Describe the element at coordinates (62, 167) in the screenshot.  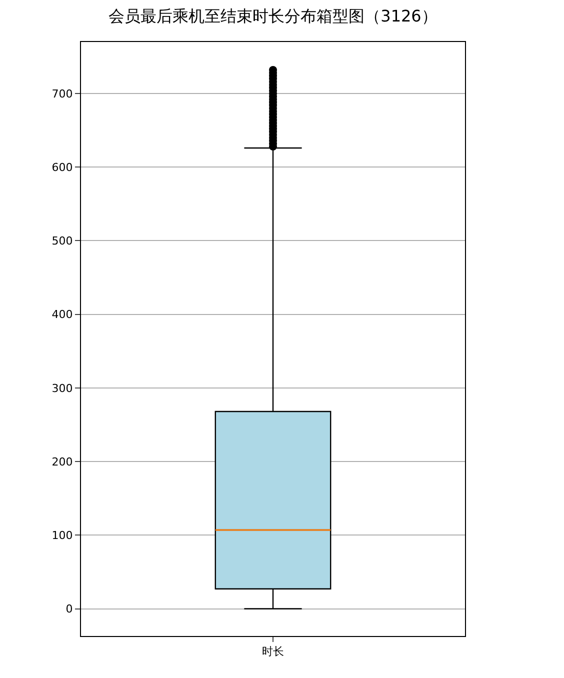
I see `y-tick-label: 600` at that location.